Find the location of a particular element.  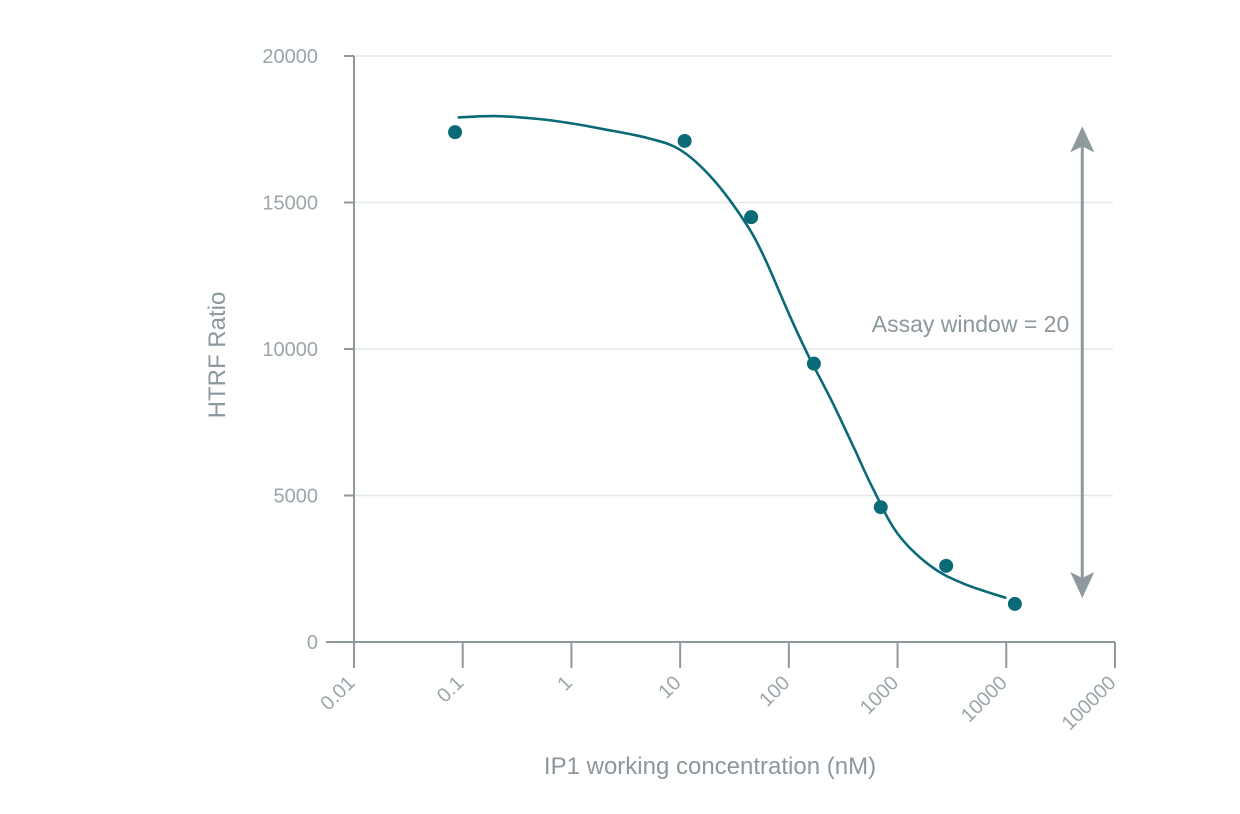

x-axis-title: IP1 working concentration (nM) is located at coordinates (710, 766).